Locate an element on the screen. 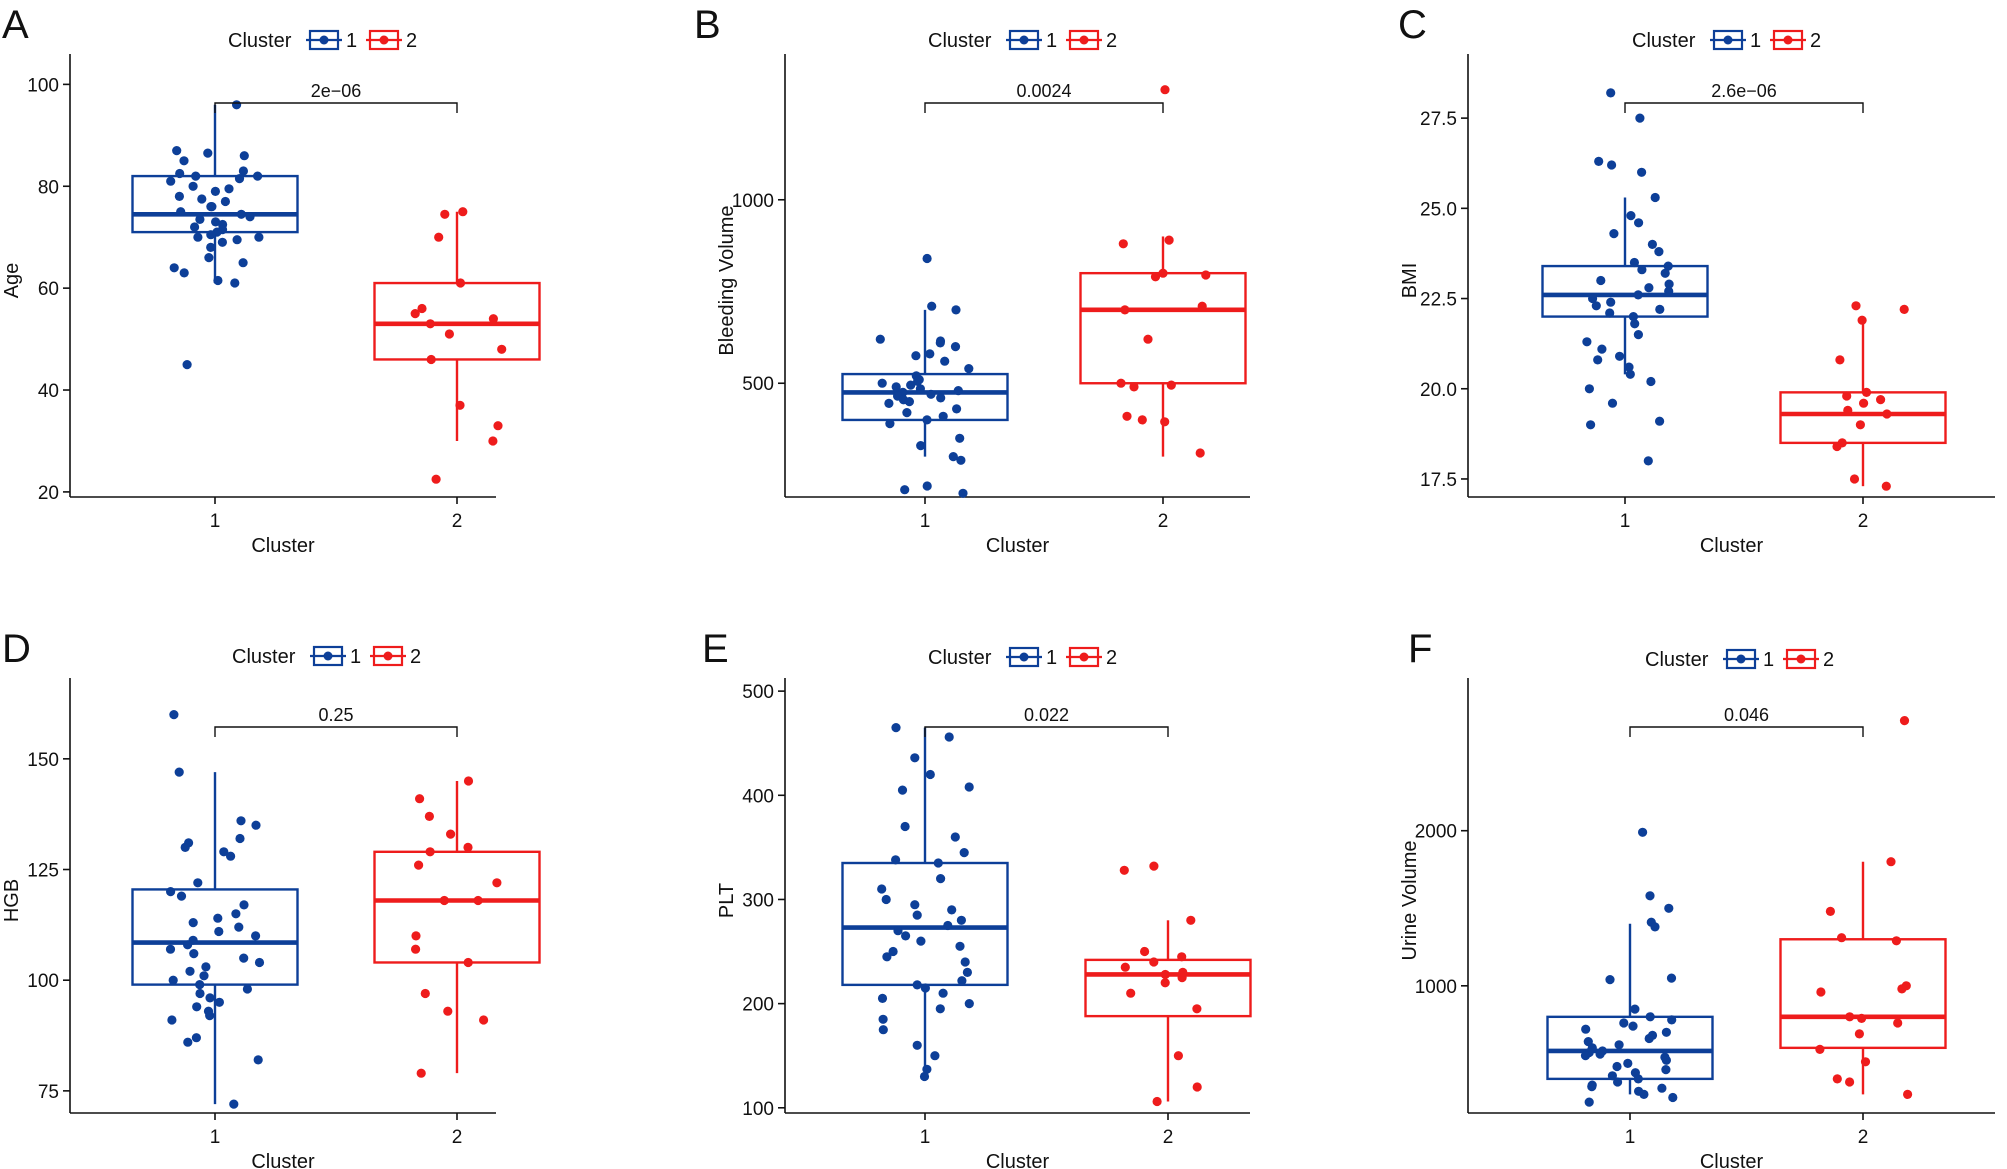 This screenshot has width=2007, height=1169. y-tick-label: 200 is located at coordinates (758, 1005).